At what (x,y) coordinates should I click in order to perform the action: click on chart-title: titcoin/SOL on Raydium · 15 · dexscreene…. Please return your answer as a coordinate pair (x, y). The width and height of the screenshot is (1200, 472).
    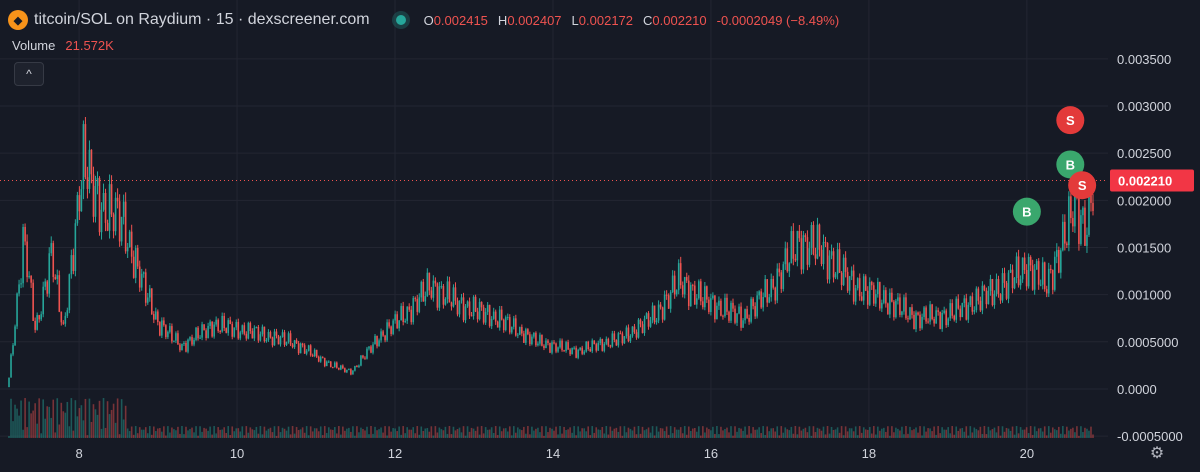
    Looking at the image, I should click on (202, 19).